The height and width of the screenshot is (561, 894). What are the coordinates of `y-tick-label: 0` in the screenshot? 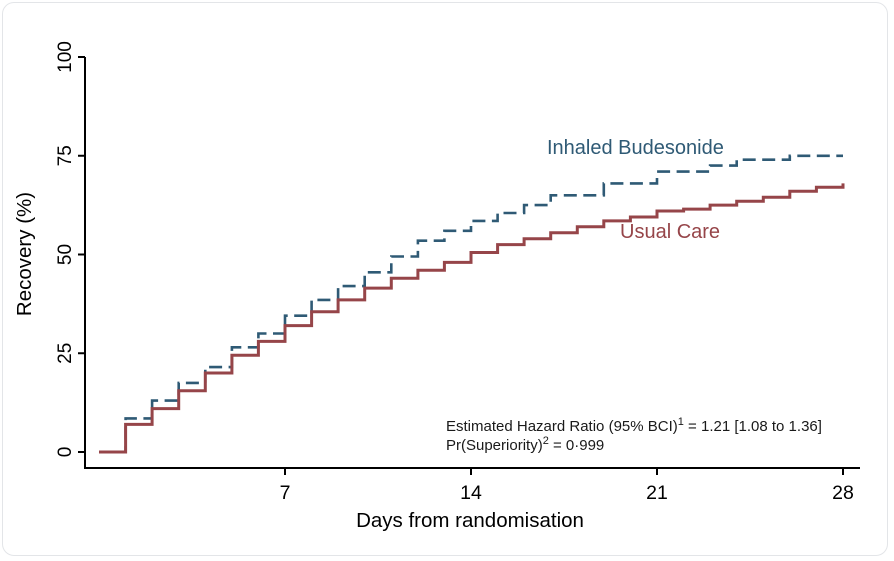 It's located at (65, 452).